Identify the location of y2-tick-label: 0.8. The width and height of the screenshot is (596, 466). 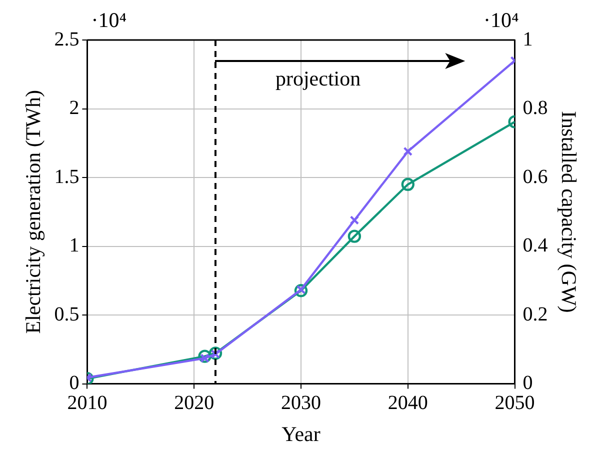
(535, 108).